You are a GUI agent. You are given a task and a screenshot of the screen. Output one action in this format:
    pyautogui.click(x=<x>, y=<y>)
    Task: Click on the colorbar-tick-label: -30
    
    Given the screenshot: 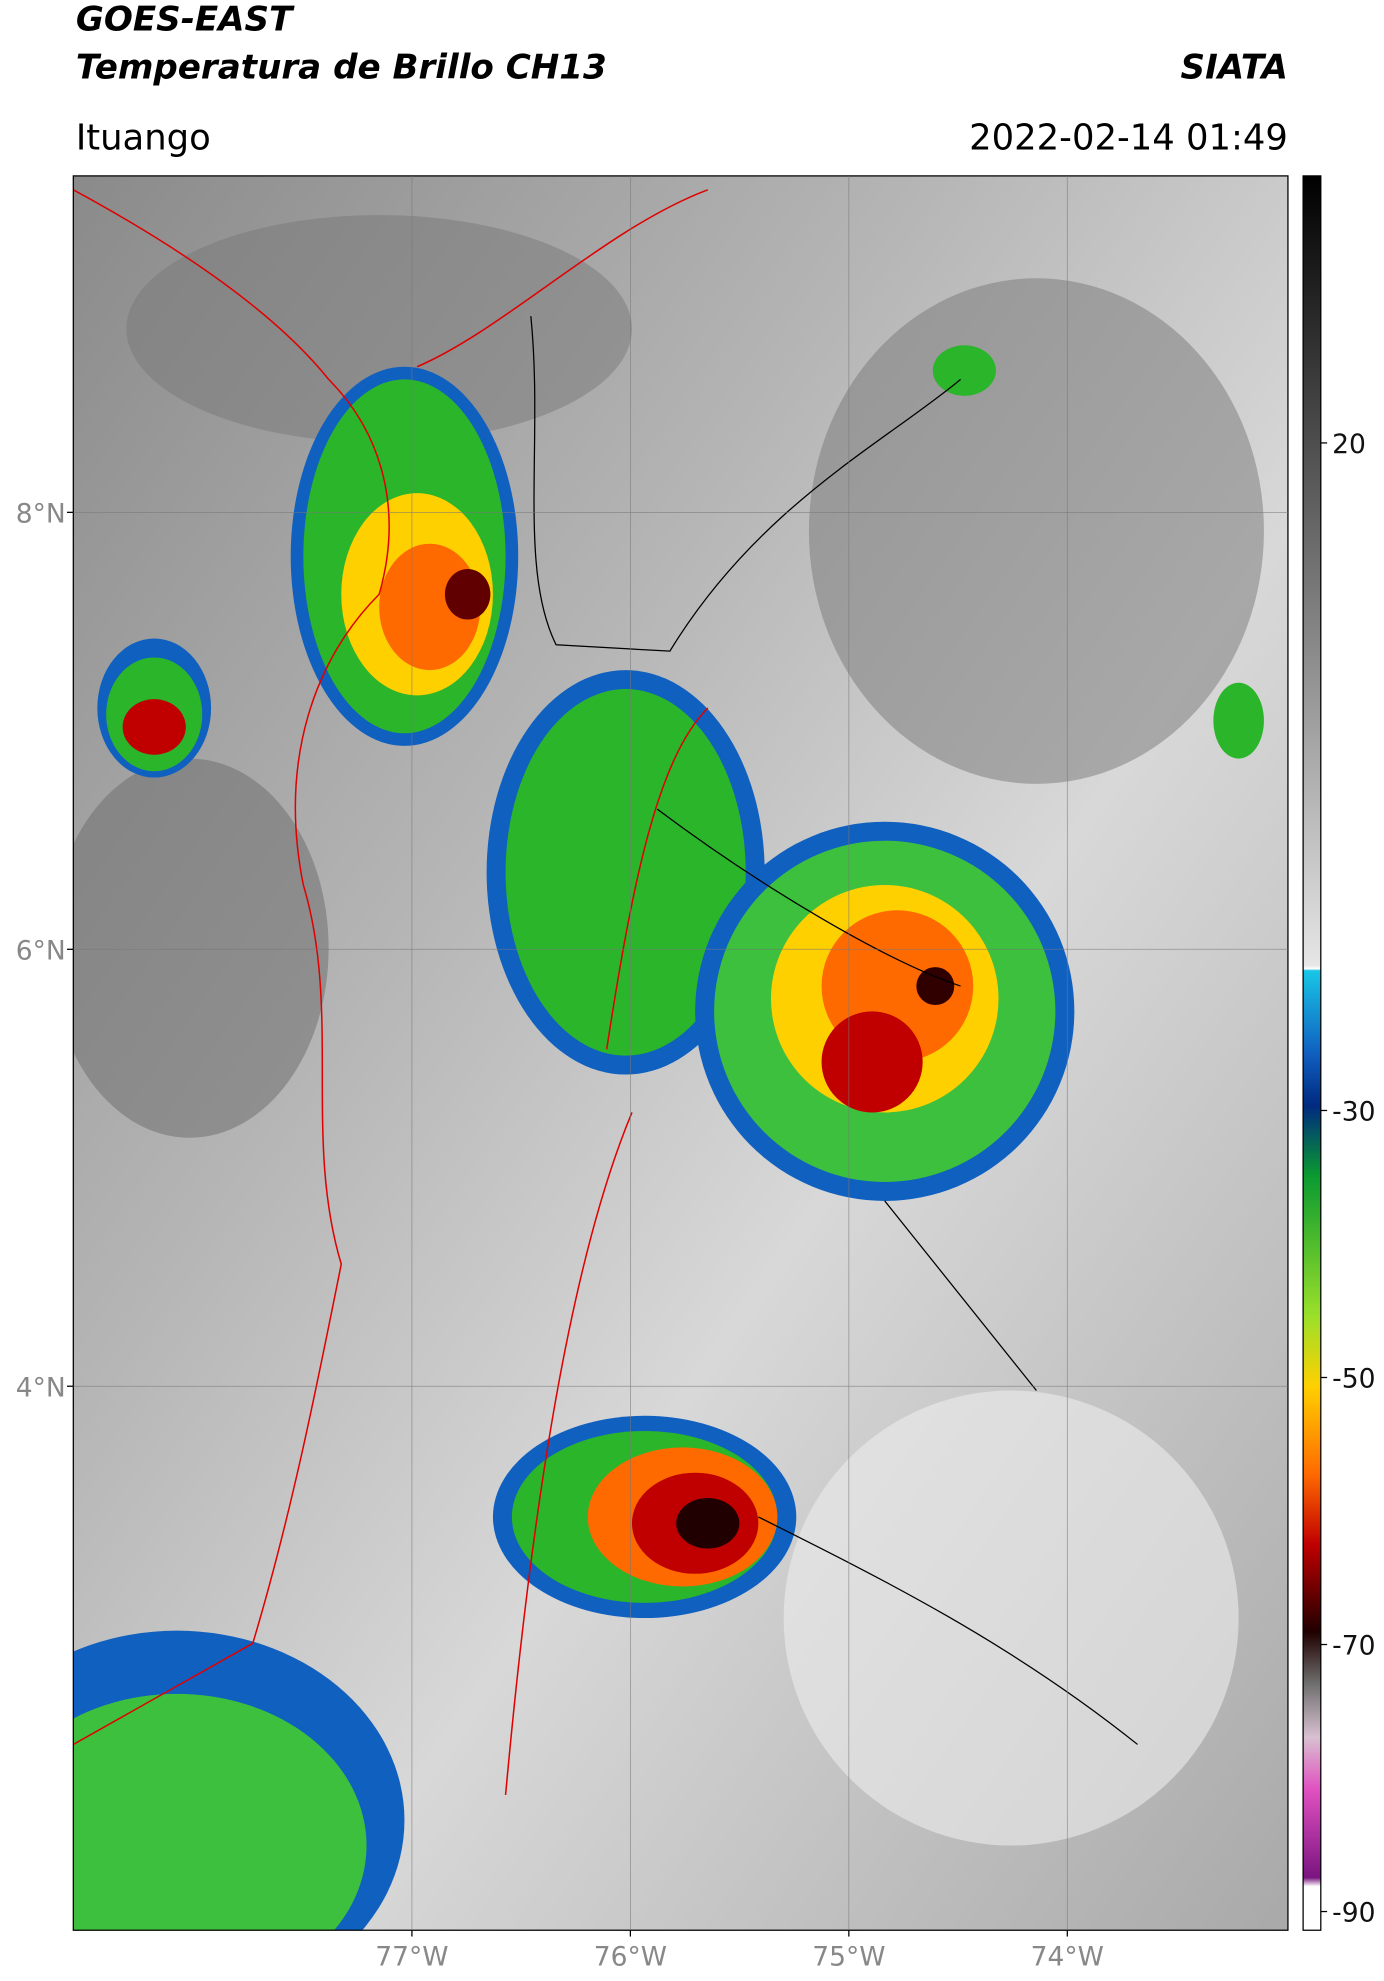 What is the action you would take?
    pyautogui.click(x=1353, y=1112)
    